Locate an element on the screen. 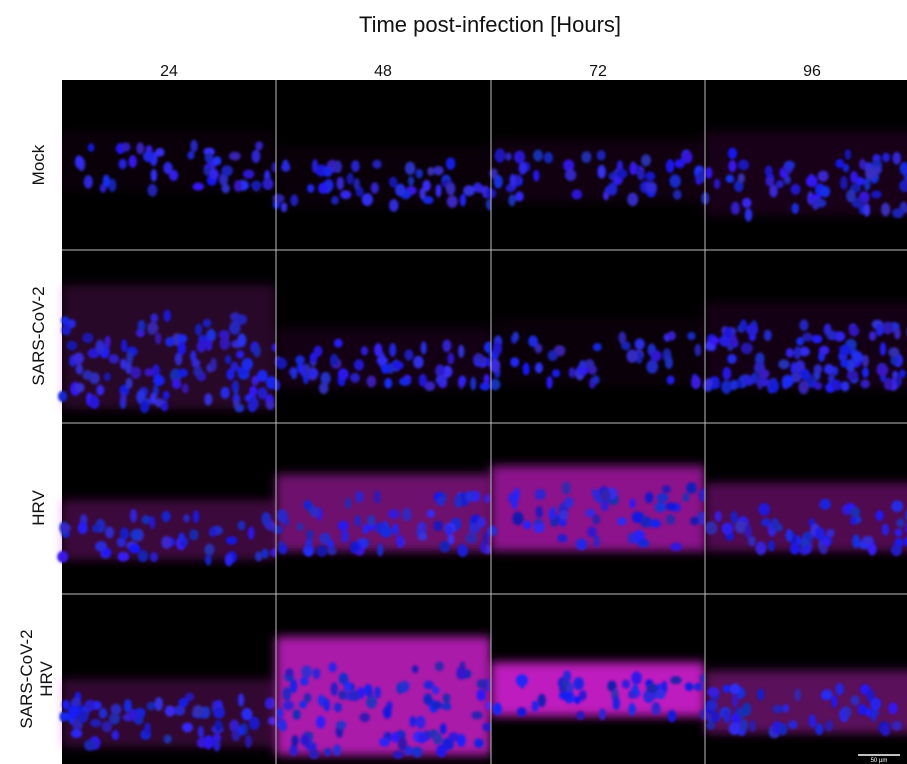 Image resolution: width=907 pixels, height=764 pixels. column-label: 72 is located at coordinates (598, 71).